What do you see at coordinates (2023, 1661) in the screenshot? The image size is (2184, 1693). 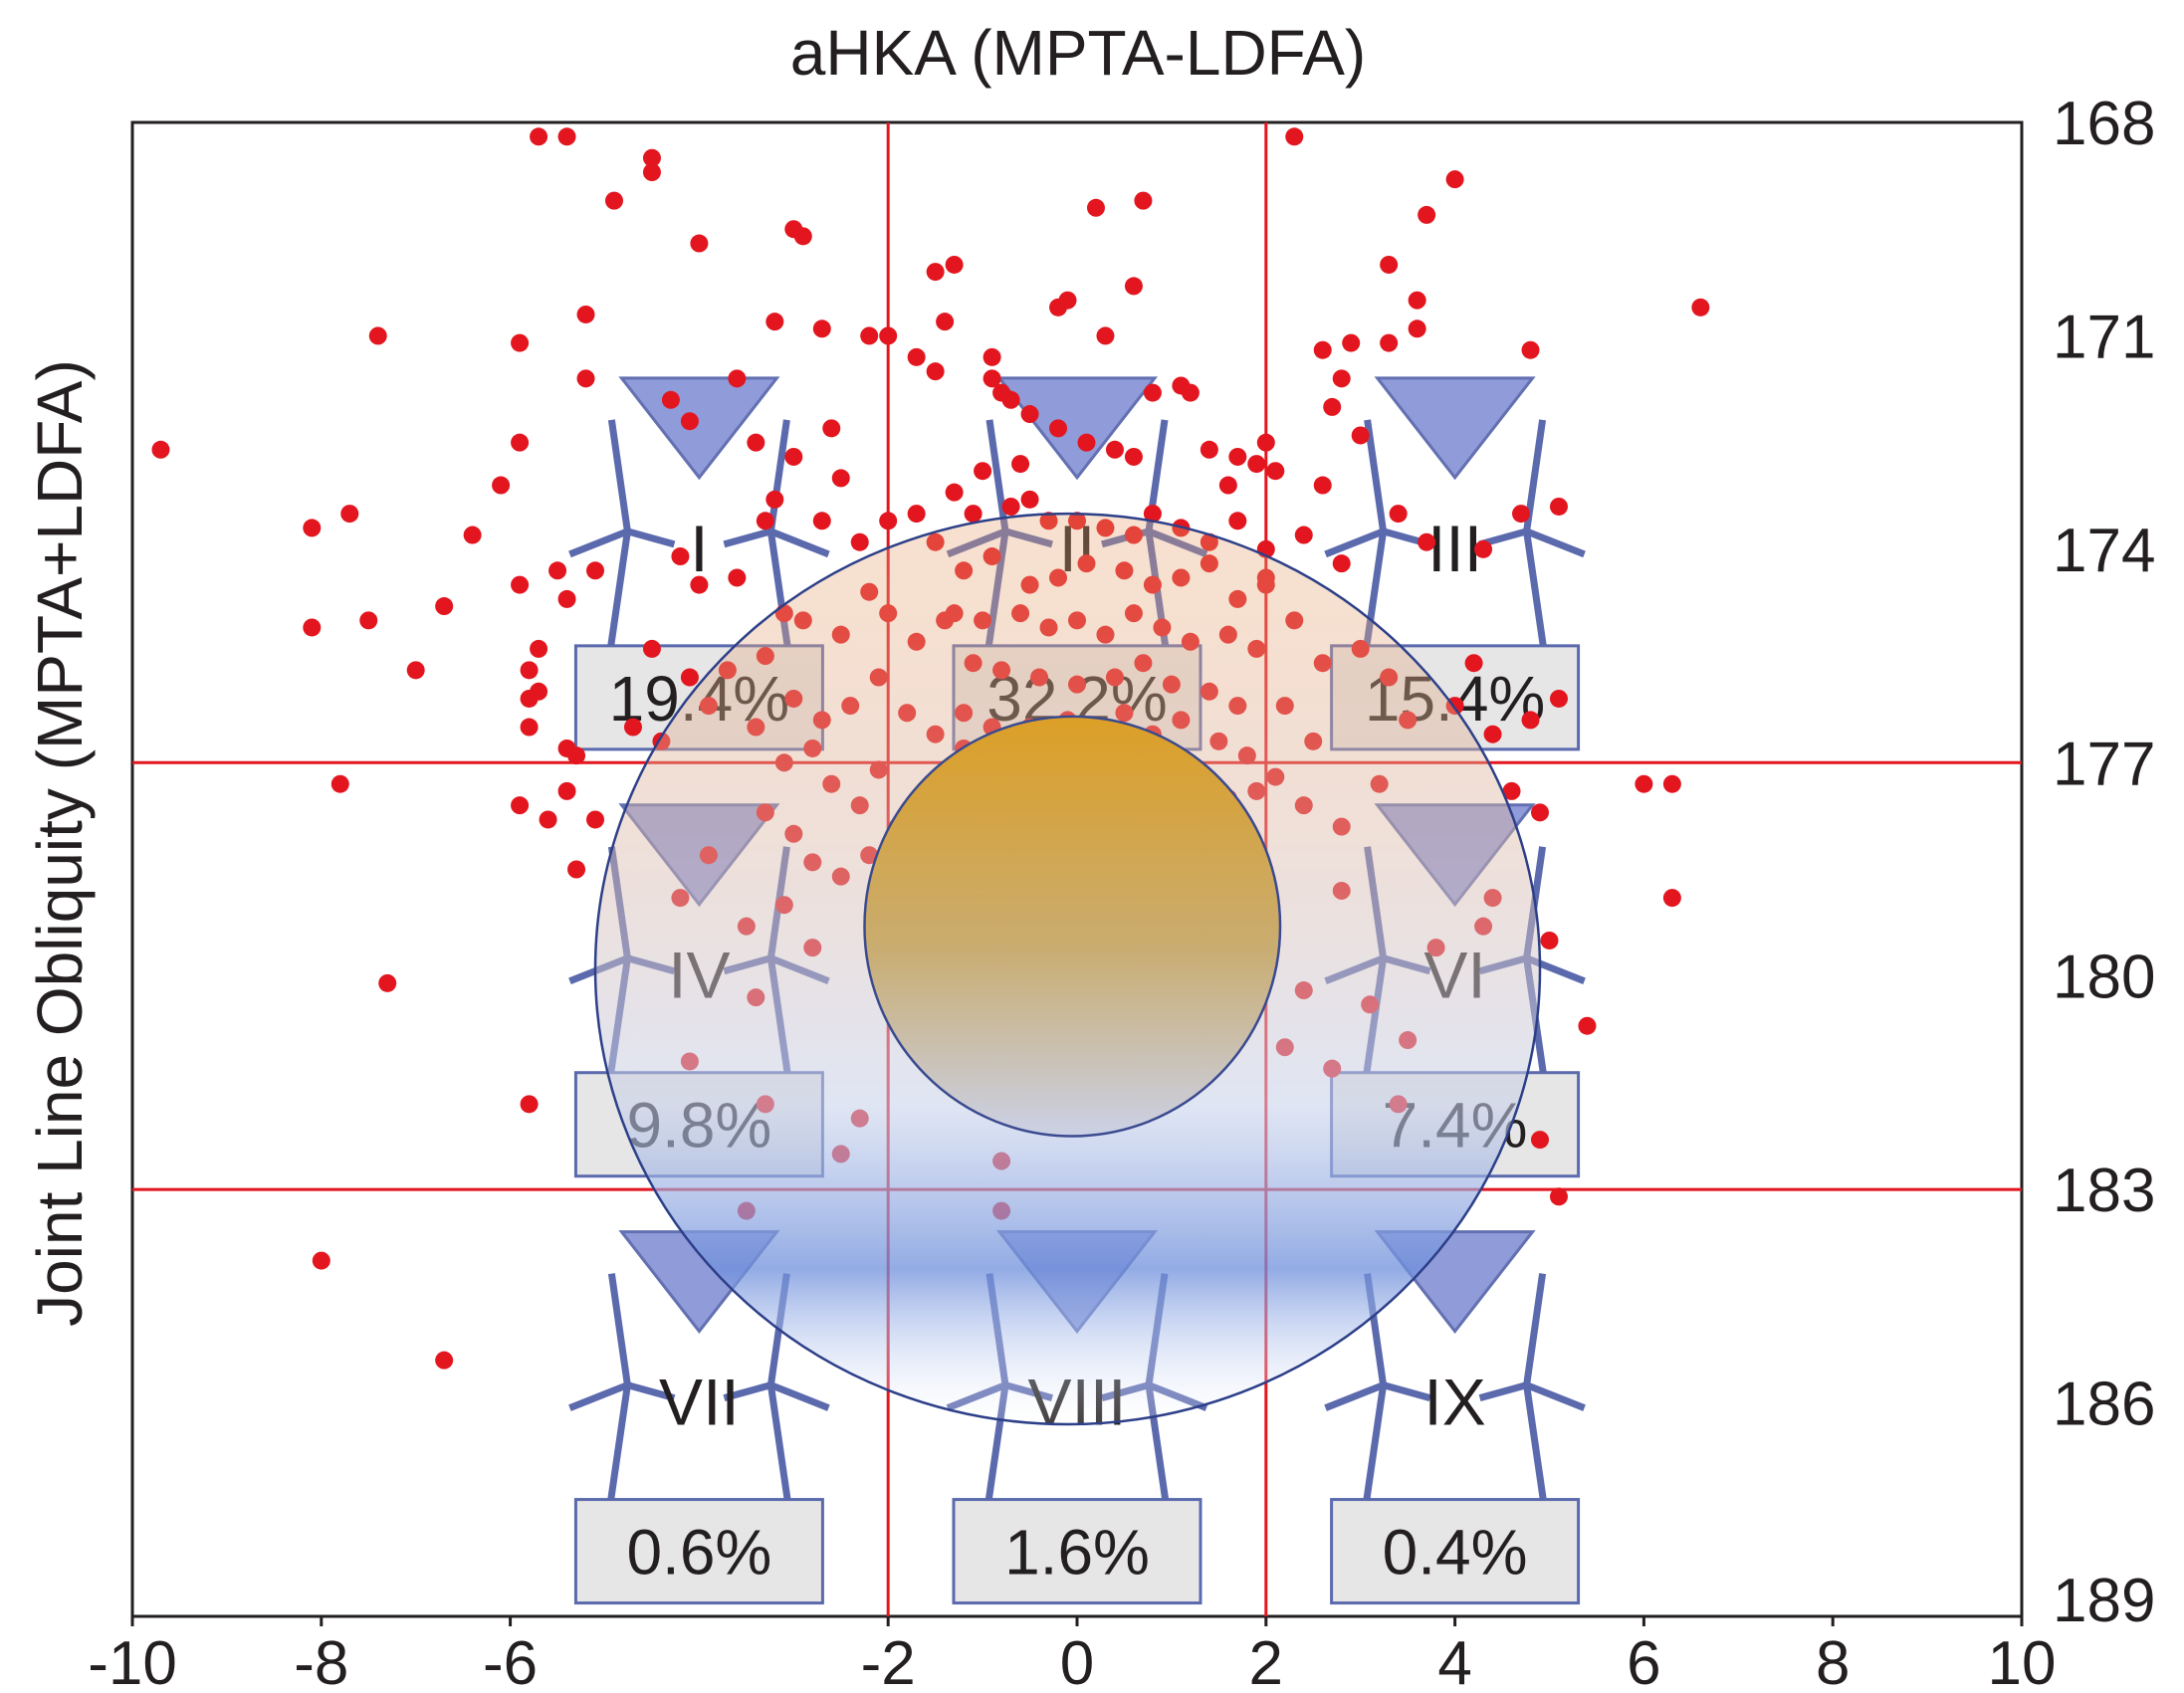 I see `x-tick-label: 10` at bounding box center [2023, 1661].